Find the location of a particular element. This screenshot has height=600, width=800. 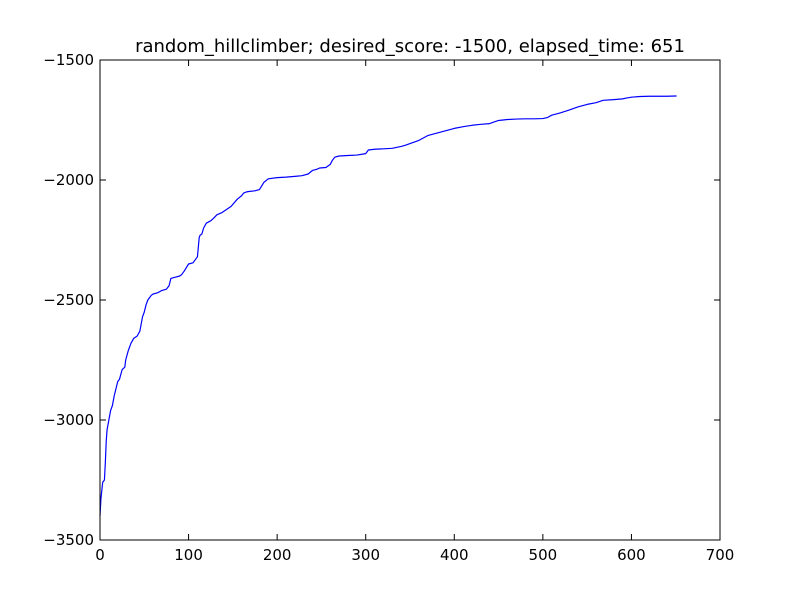

y-tick-label: −1500 is located at coordinates (68, 60).